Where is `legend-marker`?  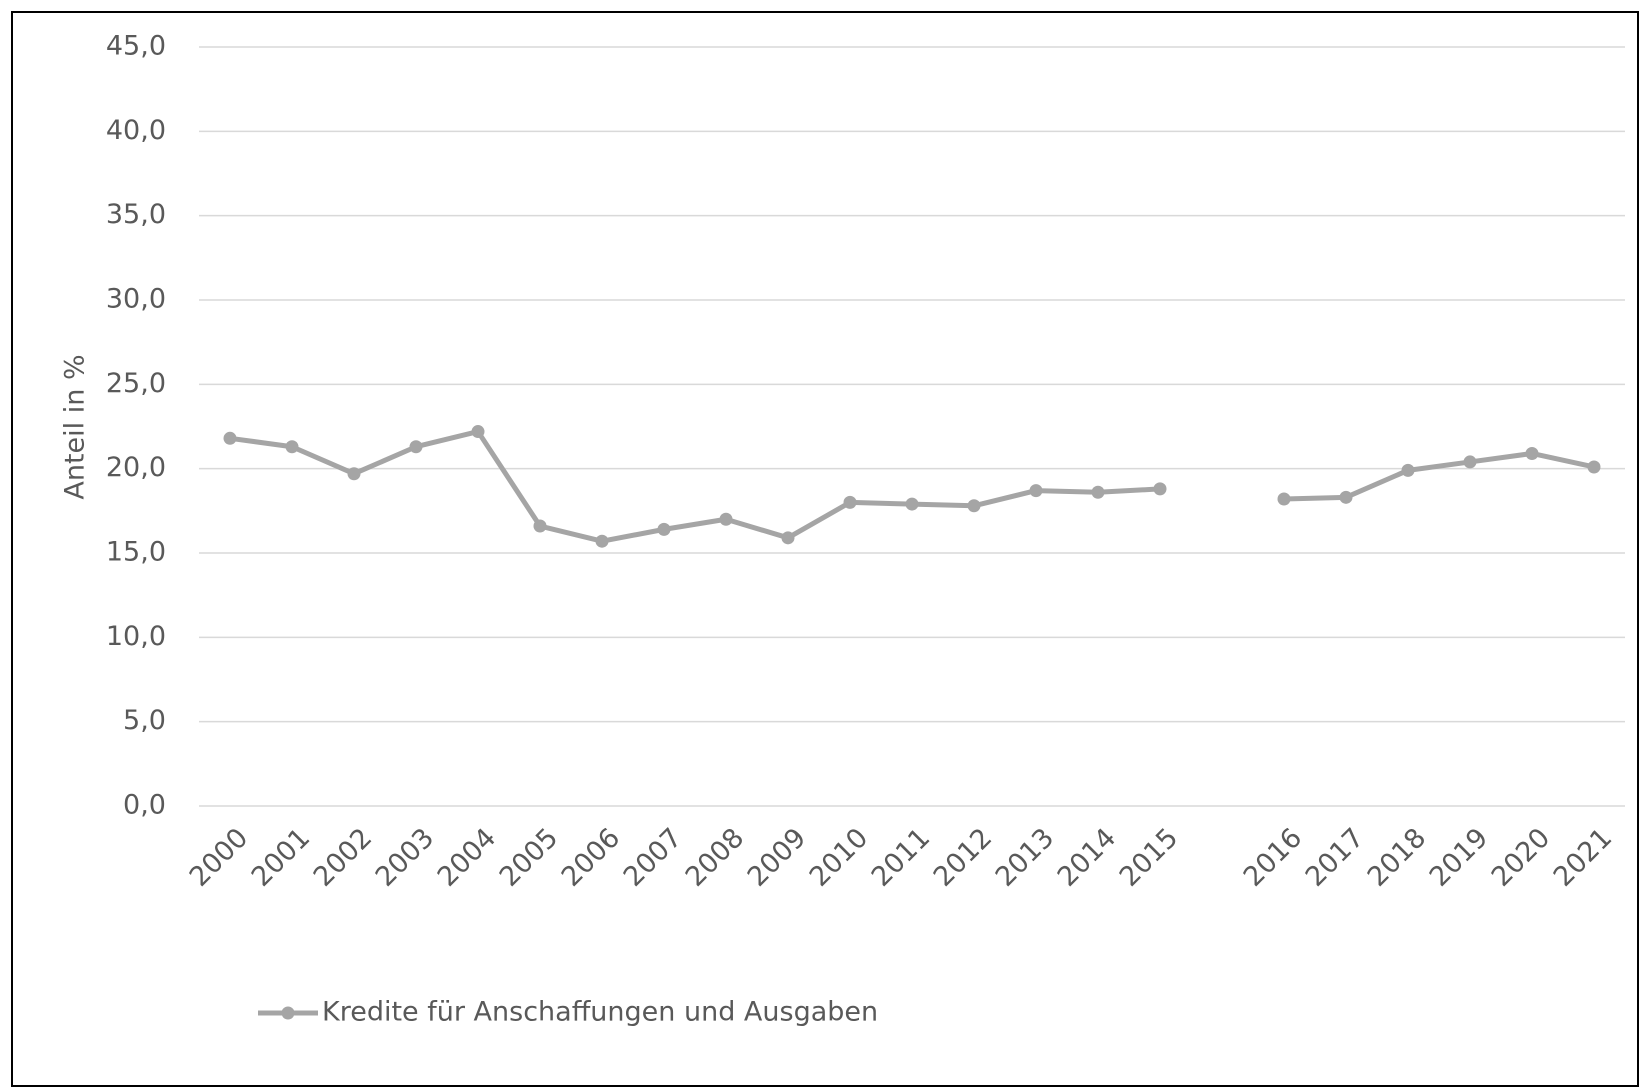
legend-marker is located at coordinates (288, 1013).